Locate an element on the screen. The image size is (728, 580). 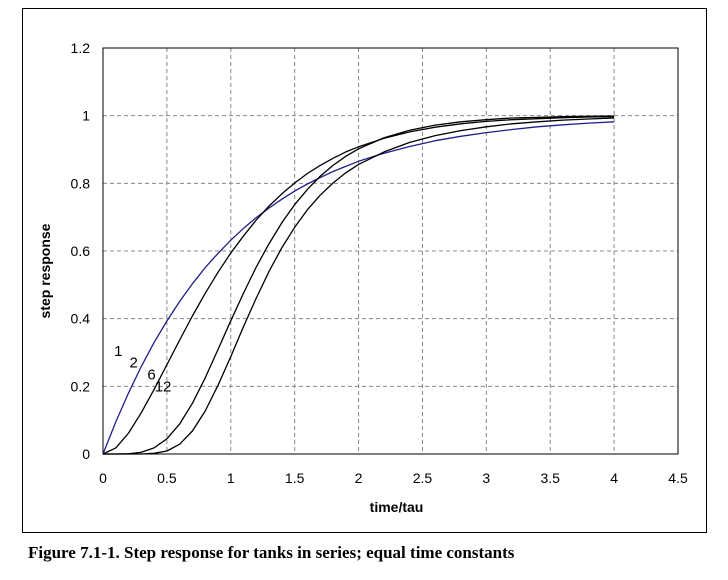
curve-annotation: 2 is located at coordinates (133, 363).